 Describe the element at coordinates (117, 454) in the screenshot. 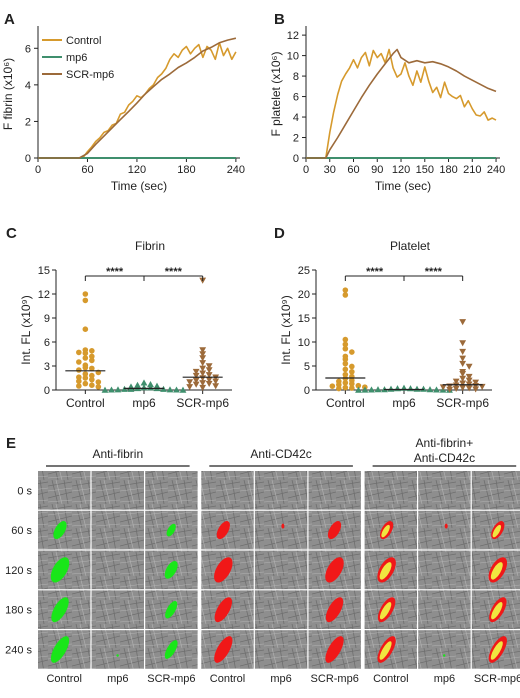

I see `group-header: Anti-fibrin` at that location.